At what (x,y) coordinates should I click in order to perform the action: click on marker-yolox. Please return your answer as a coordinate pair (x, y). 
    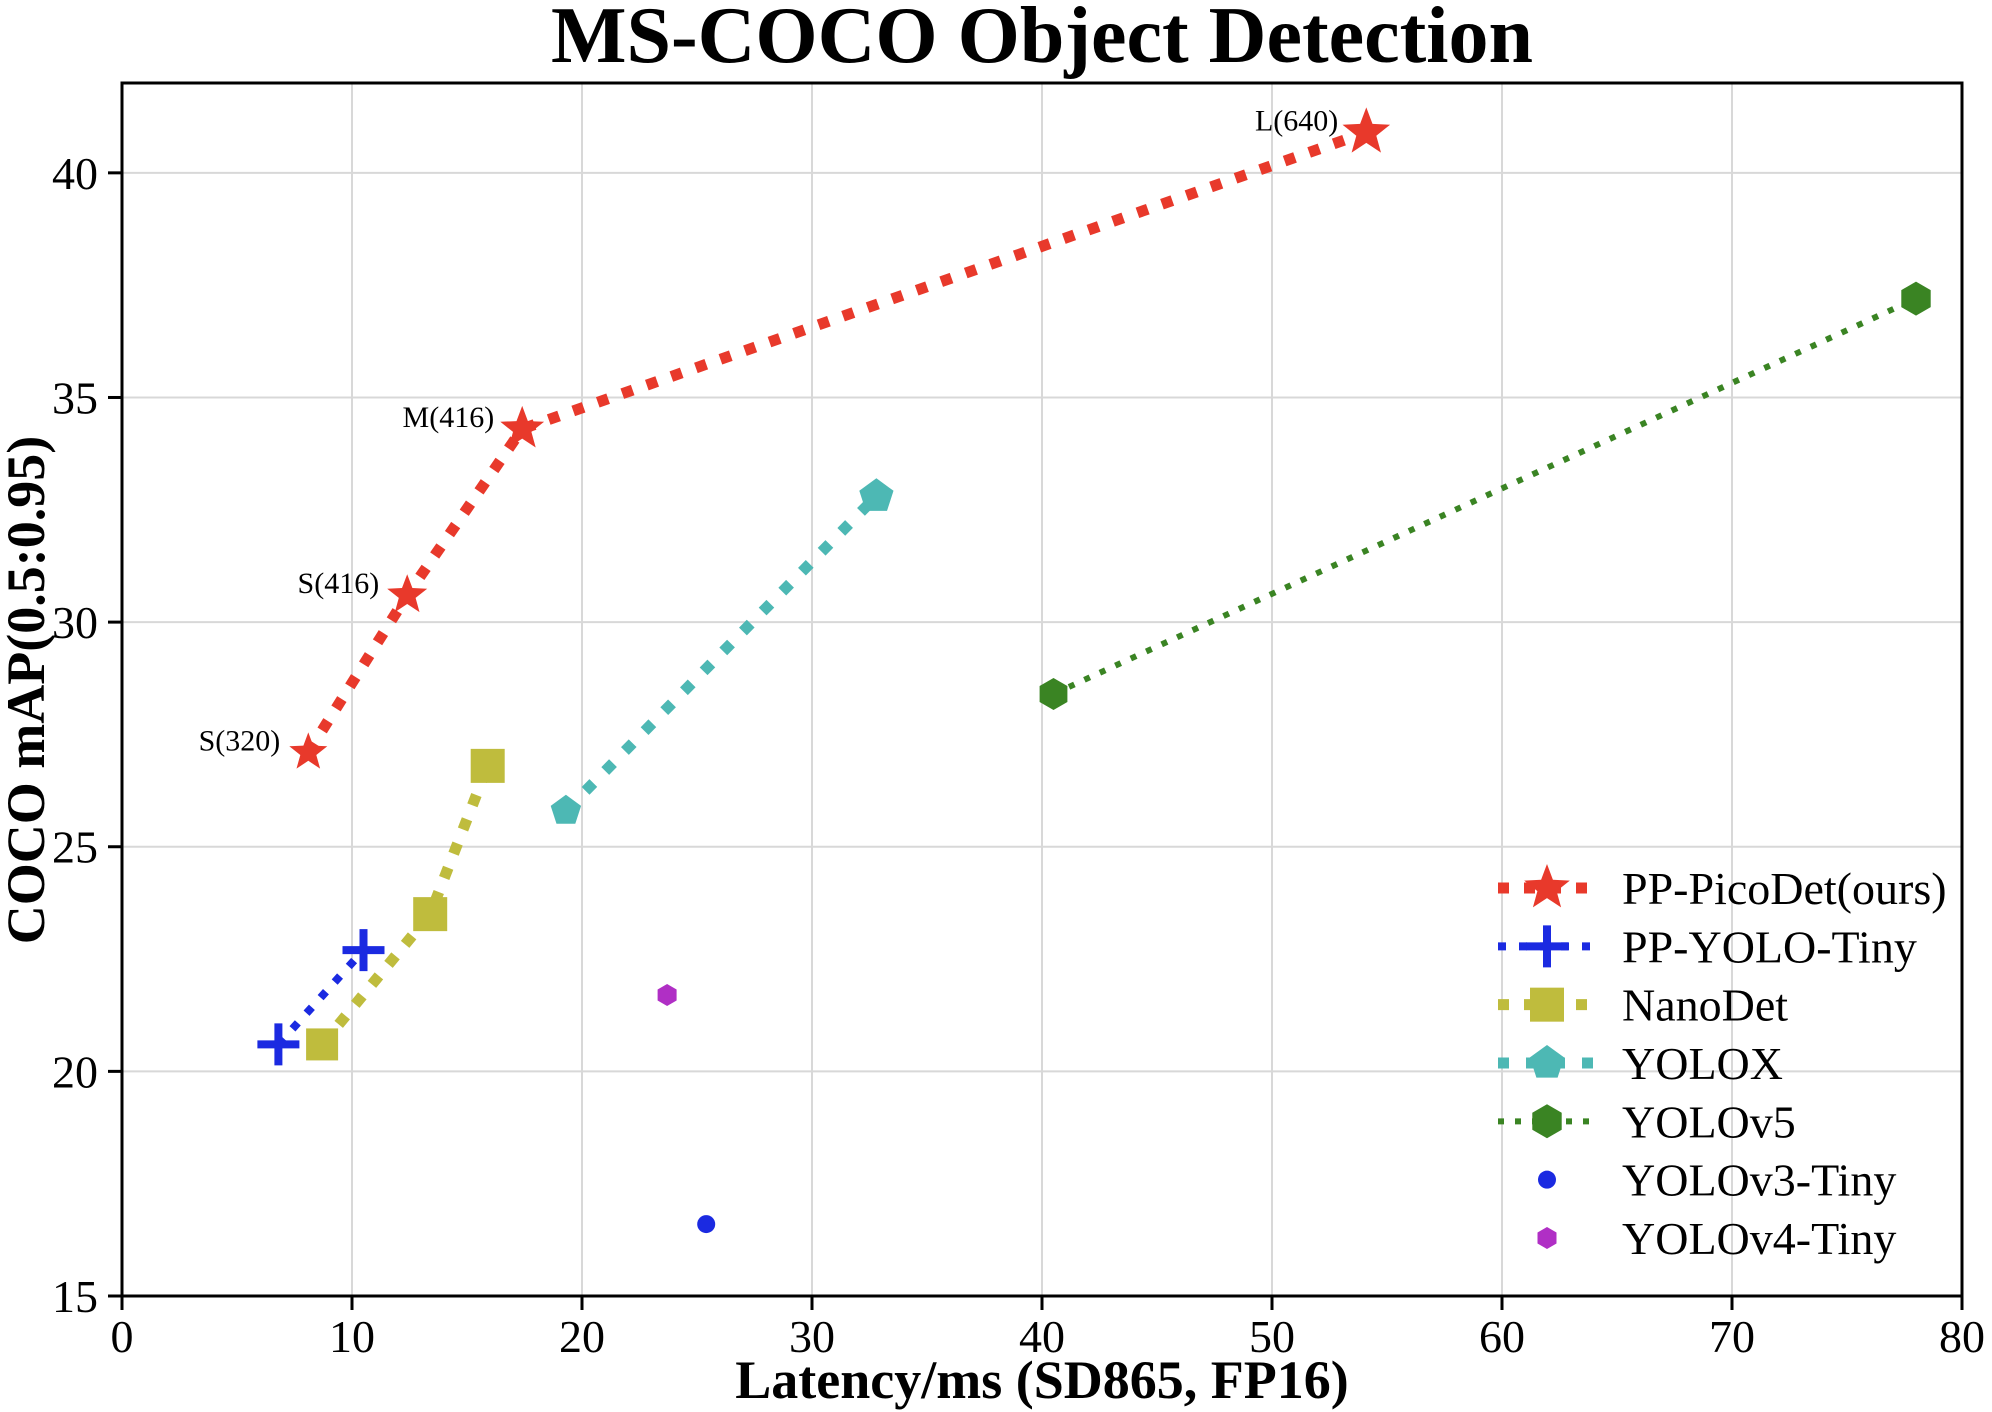
    Looking at the image, I should click on (566, 809).